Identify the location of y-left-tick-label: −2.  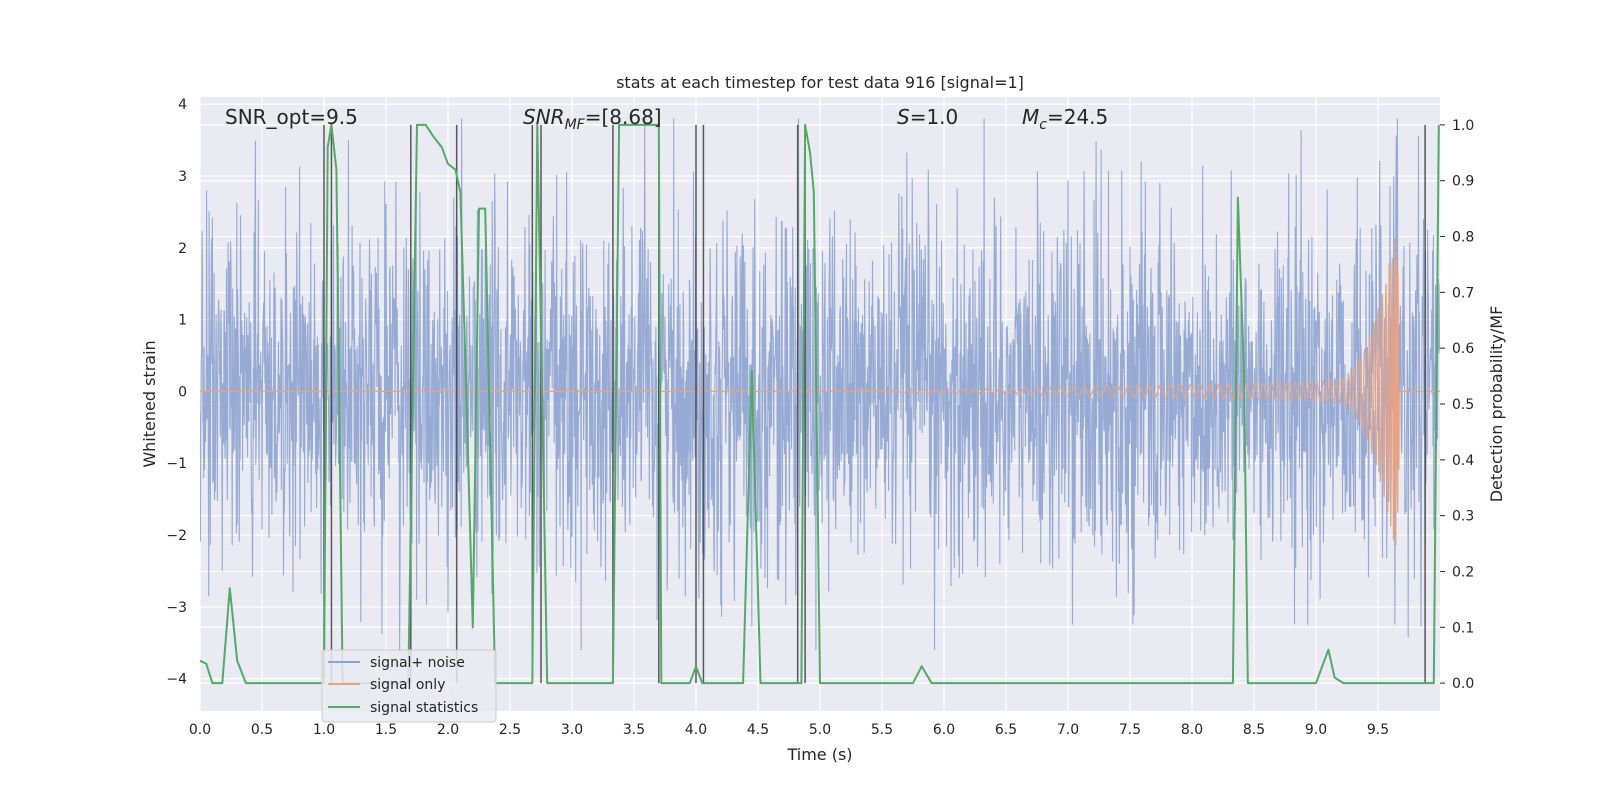
(176, 536).